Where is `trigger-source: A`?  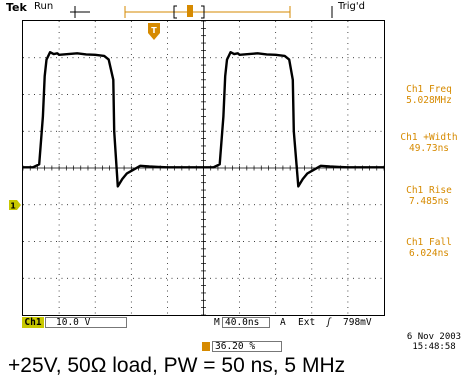 trigger-source: A is located at coordinates (283, 322).